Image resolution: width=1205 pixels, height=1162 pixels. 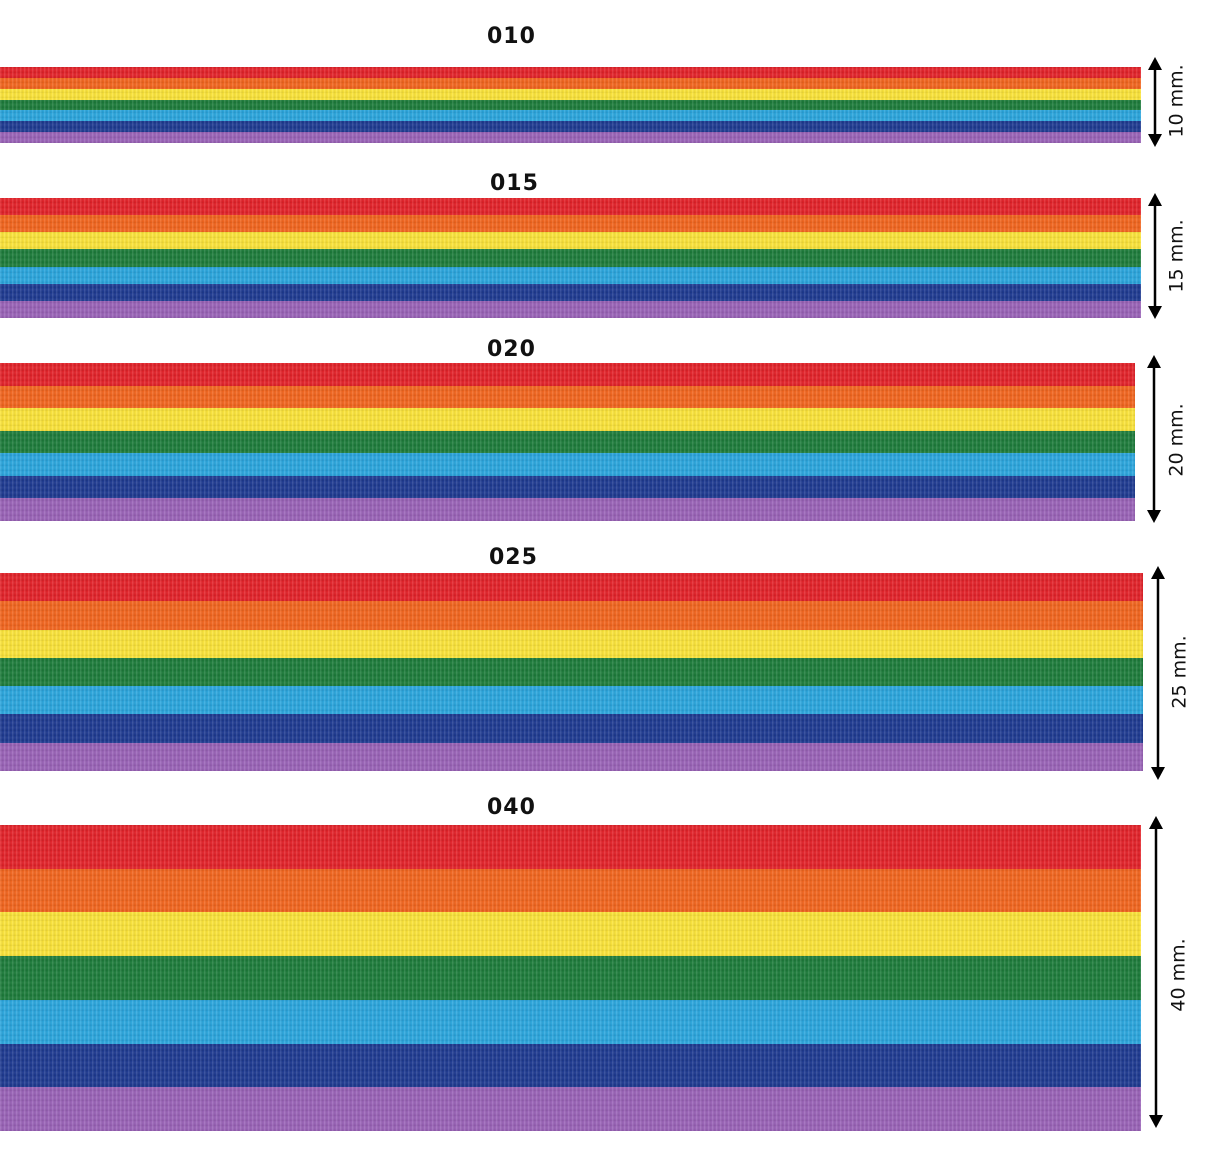 What do you see at coordinates (1176, 256) in the screenshot?
I see `ribbon-width-label-015: 15 mm.` at bounding box center [1176, 256].